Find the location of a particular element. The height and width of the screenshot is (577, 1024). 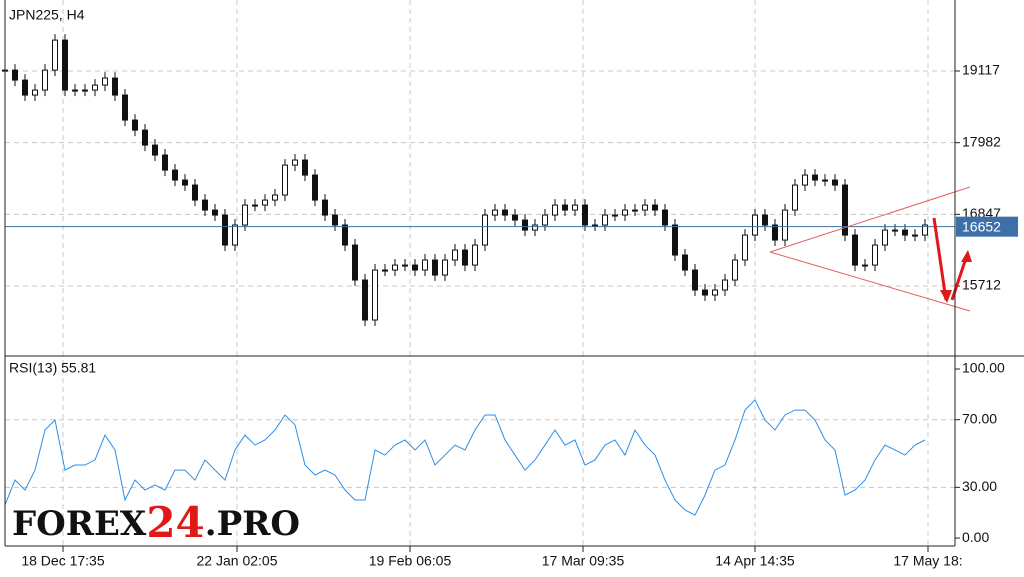

arrow-up-head is located at coordinates (966, 256).